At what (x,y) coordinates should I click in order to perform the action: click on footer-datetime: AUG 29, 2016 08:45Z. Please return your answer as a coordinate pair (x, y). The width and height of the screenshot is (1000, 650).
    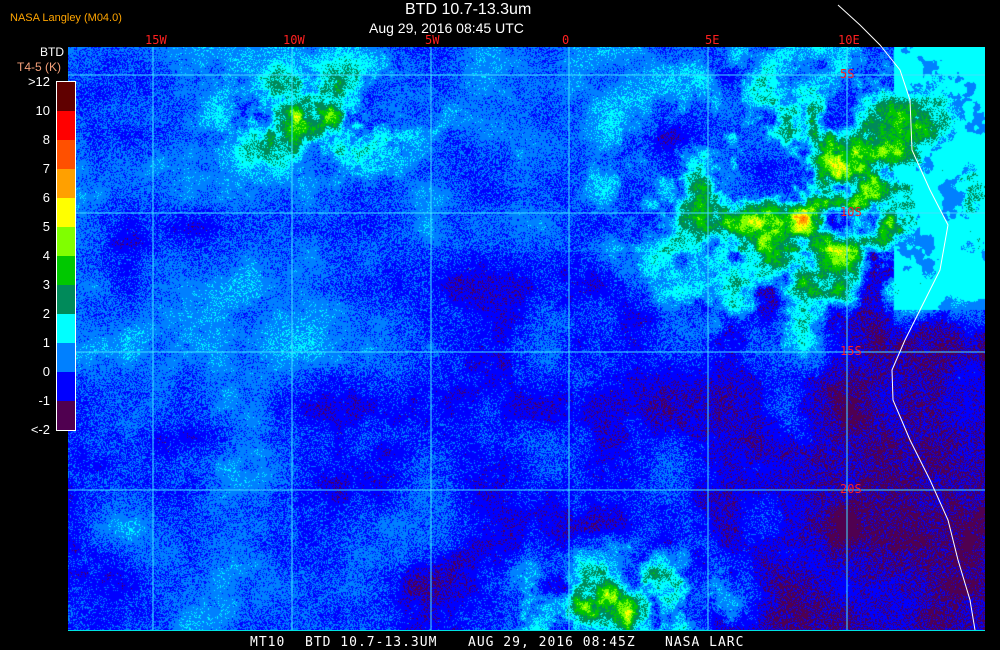
    Looking at the image, I should click on (552, 642).